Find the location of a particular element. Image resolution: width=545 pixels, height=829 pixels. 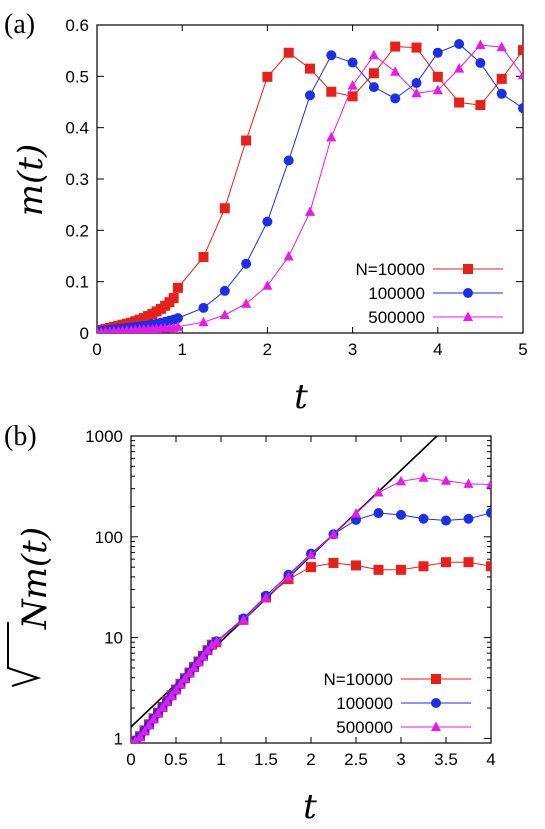

panel-b-ylabel-group: Nm(t) is located at coordinates (31, 607).